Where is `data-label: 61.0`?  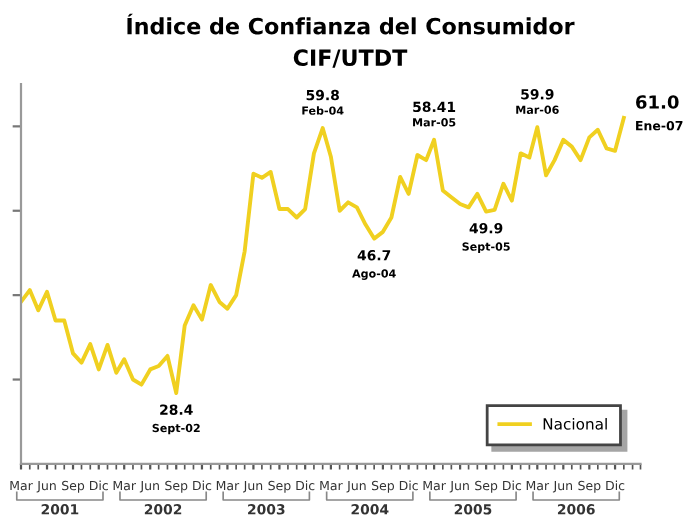
data-label: 61.0 is located at coordinates (657, 102).